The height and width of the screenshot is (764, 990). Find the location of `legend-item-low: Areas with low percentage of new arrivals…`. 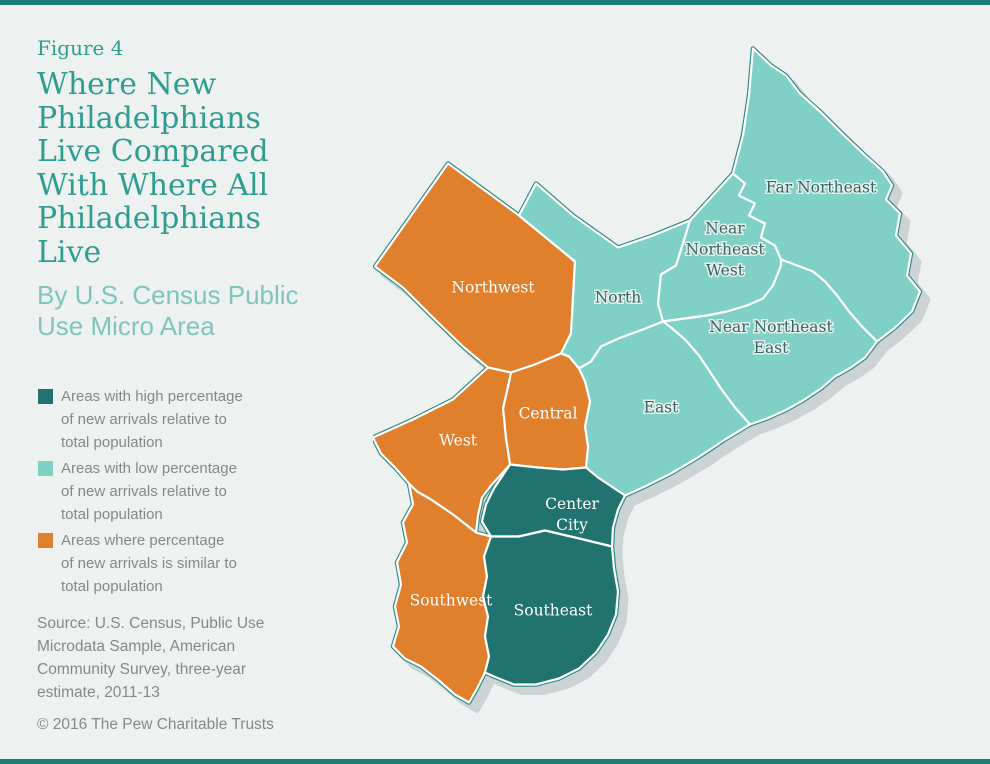

legend-item-low: Areas with low percentage of new arrivals… is located at coordinates (194, 491).